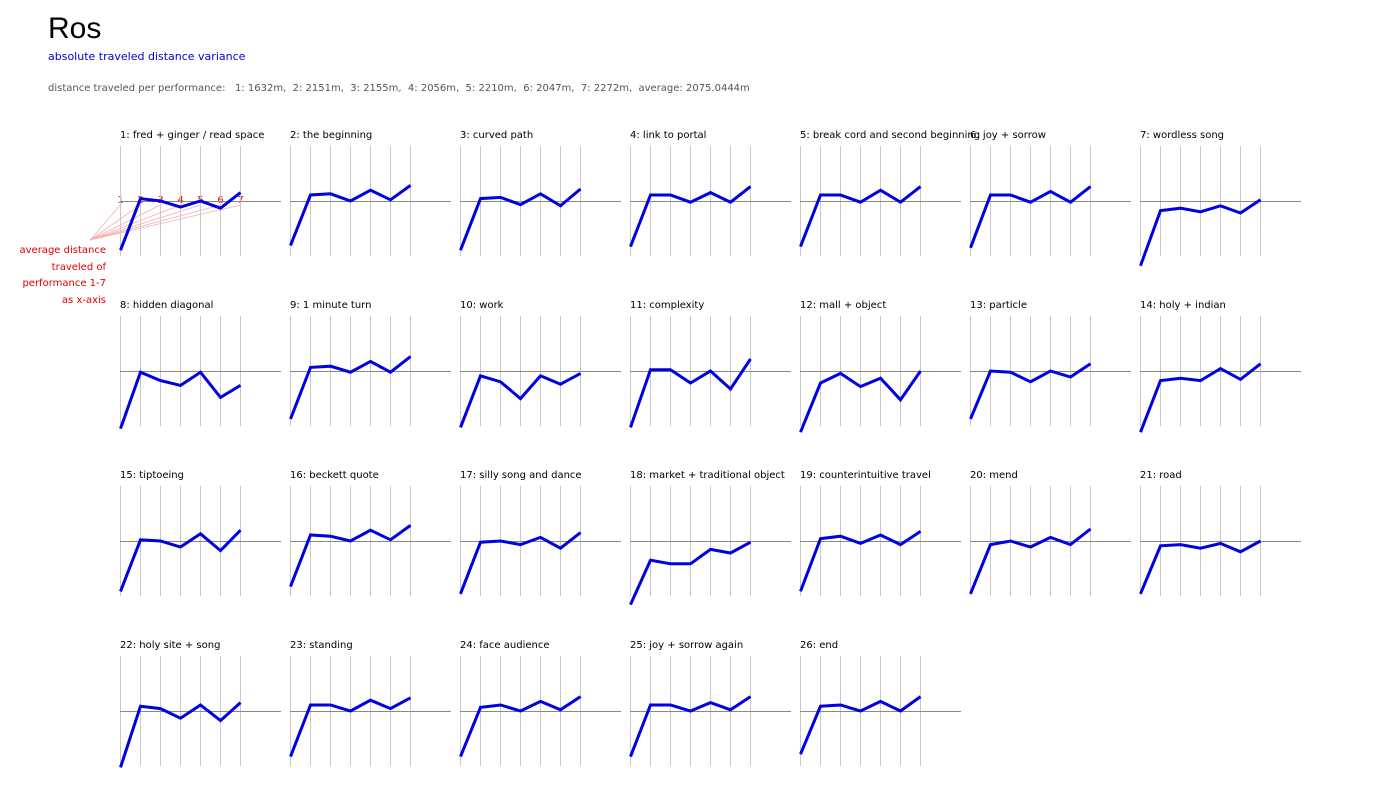 The image size is (1400, 800). I want to click on chart-panel: 14: holy + indian, so click(1224, 375).